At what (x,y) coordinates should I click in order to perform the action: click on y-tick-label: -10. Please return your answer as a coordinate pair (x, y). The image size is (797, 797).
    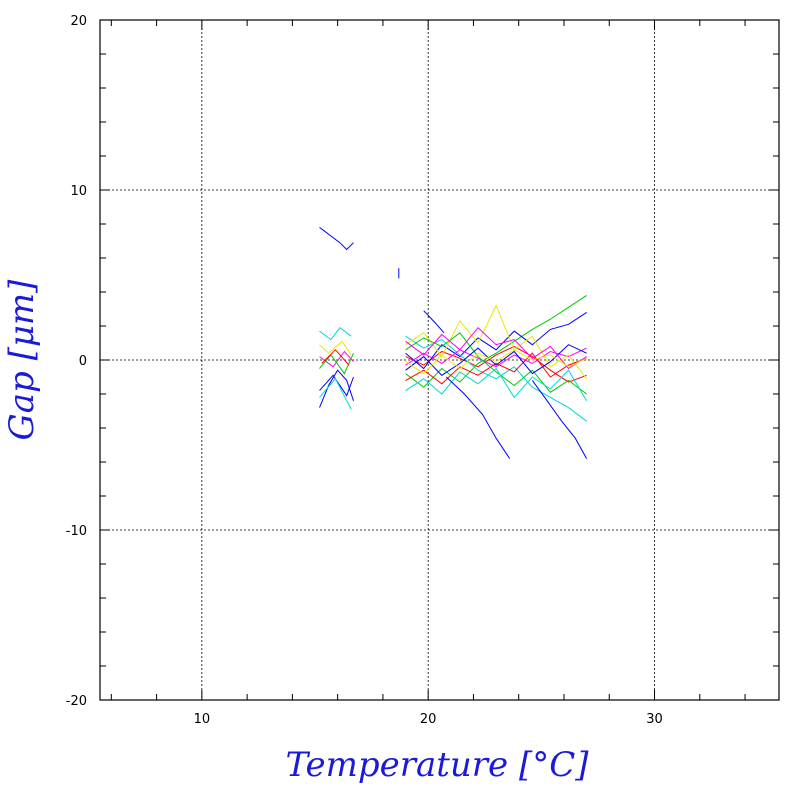
    Looking at the image, I should click on (76, 531).